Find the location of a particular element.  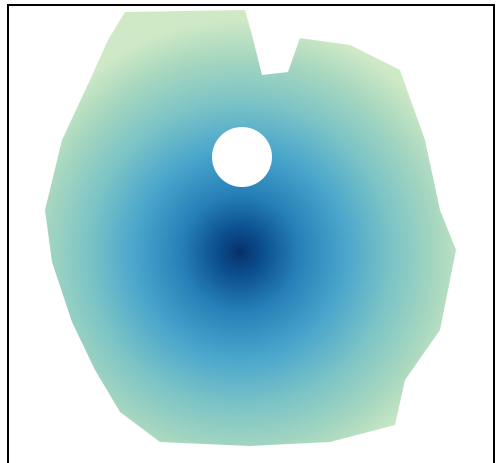

hole is located at coordinates (242, 157).